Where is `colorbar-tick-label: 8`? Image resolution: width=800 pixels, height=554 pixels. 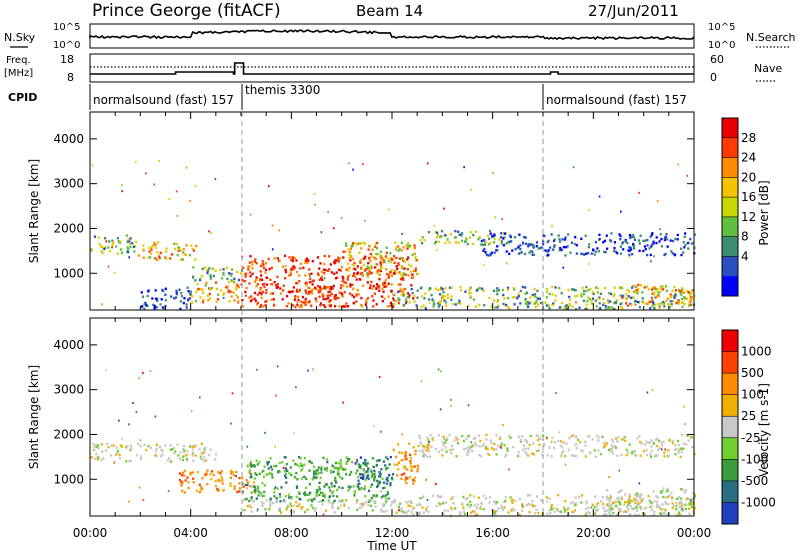
colorbar-tick-label: 8 is located at coordinates (745, 237).